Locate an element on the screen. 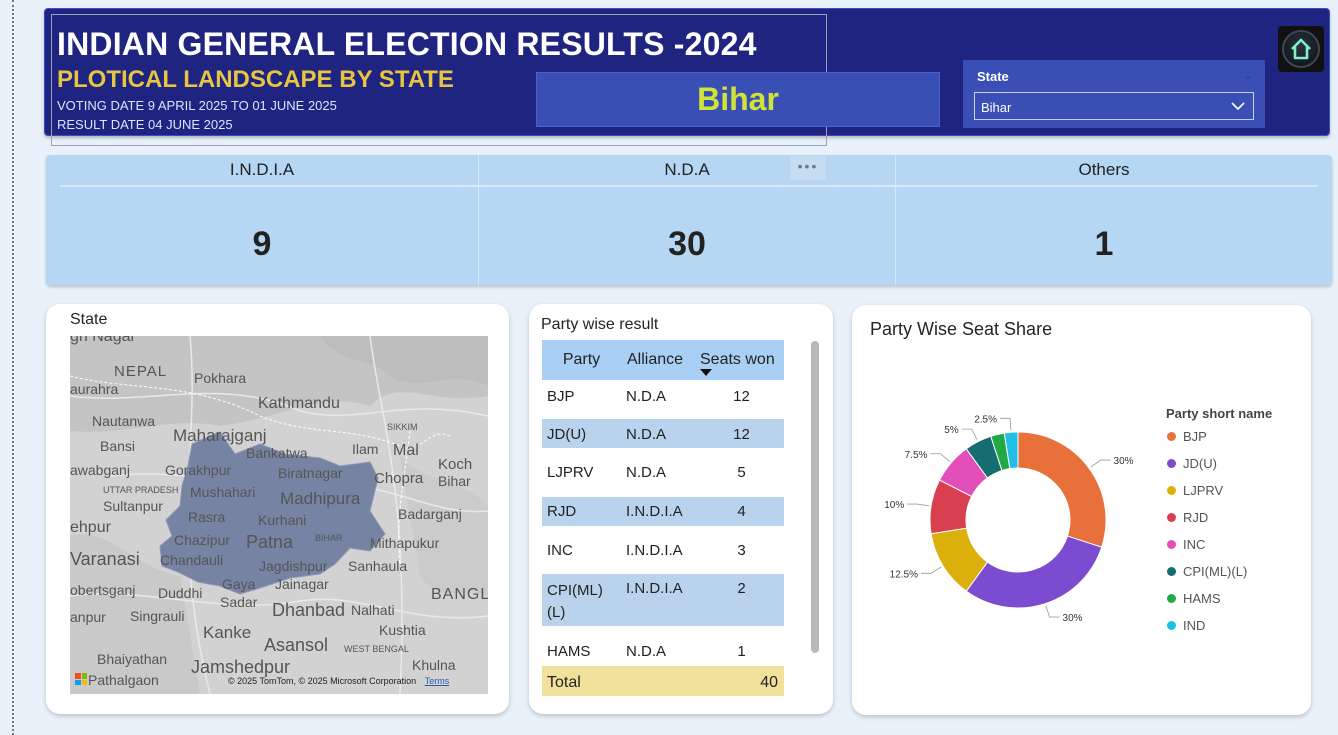 This screenshot has height=735, width=1338. map-label: Singrauli is located at coordinates (157, 616).